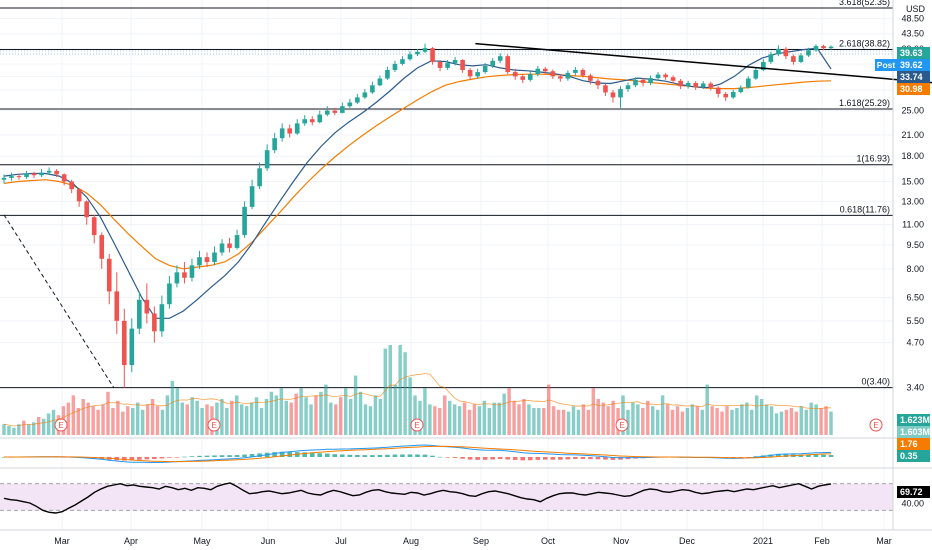 The height and width of the screenshot is (550, 932). What do you see at coordinates (865, 209) in the screenshot?
I see `fib-level-label: 0.618(11.76)` at bounding box center [865, 209].